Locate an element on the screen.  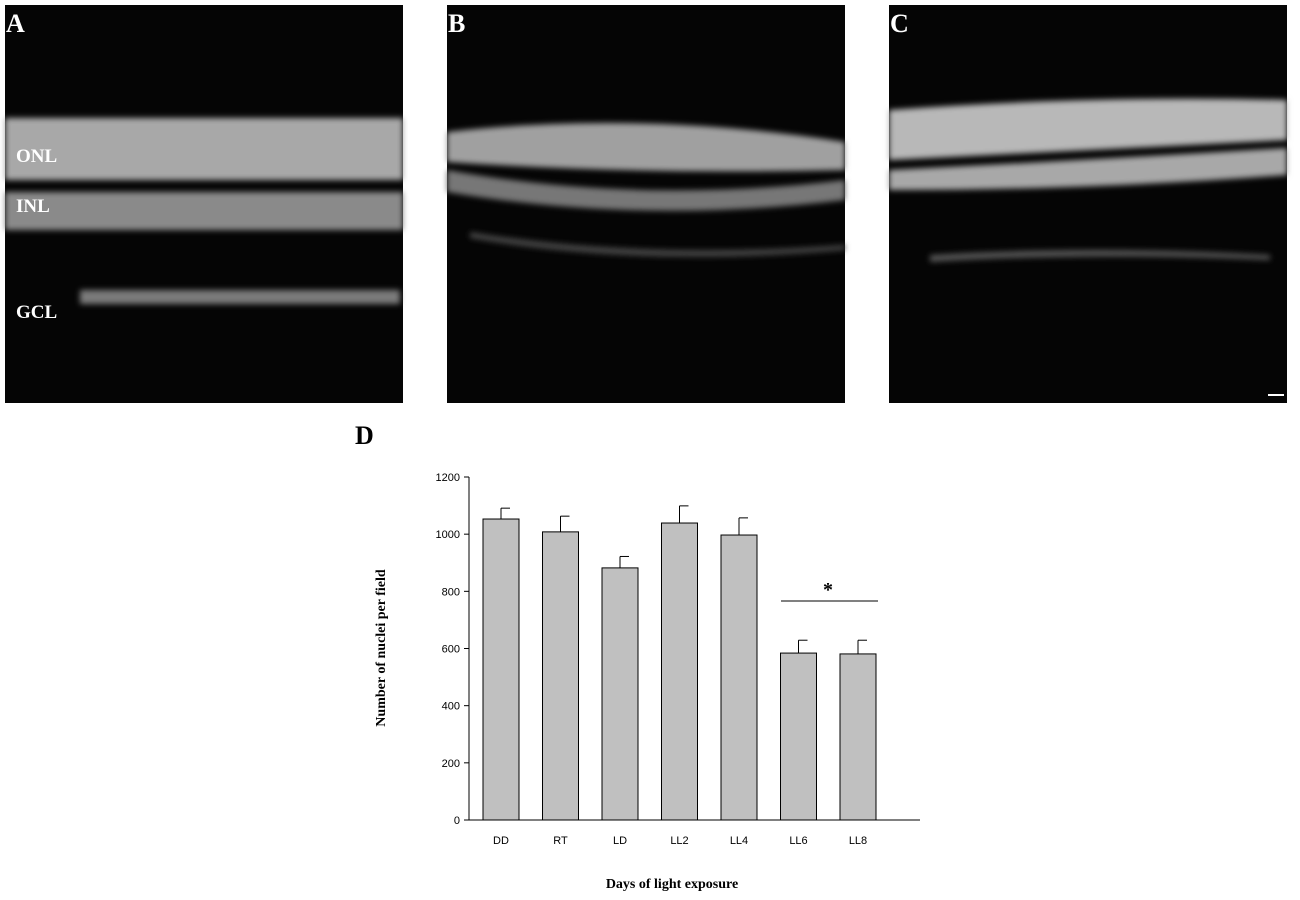
micrograph-b is located at coordinates (646, 204).